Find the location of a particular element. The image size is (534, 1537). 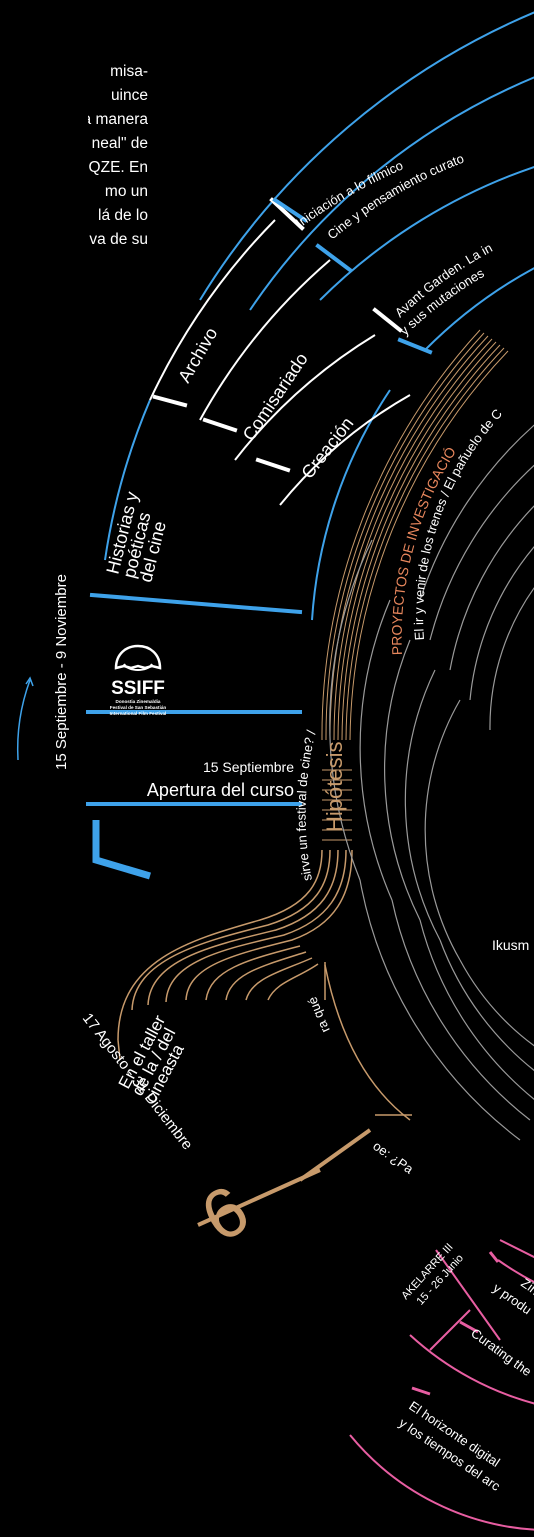

intro-line: lá de lo is located at coordinates (123, 215).